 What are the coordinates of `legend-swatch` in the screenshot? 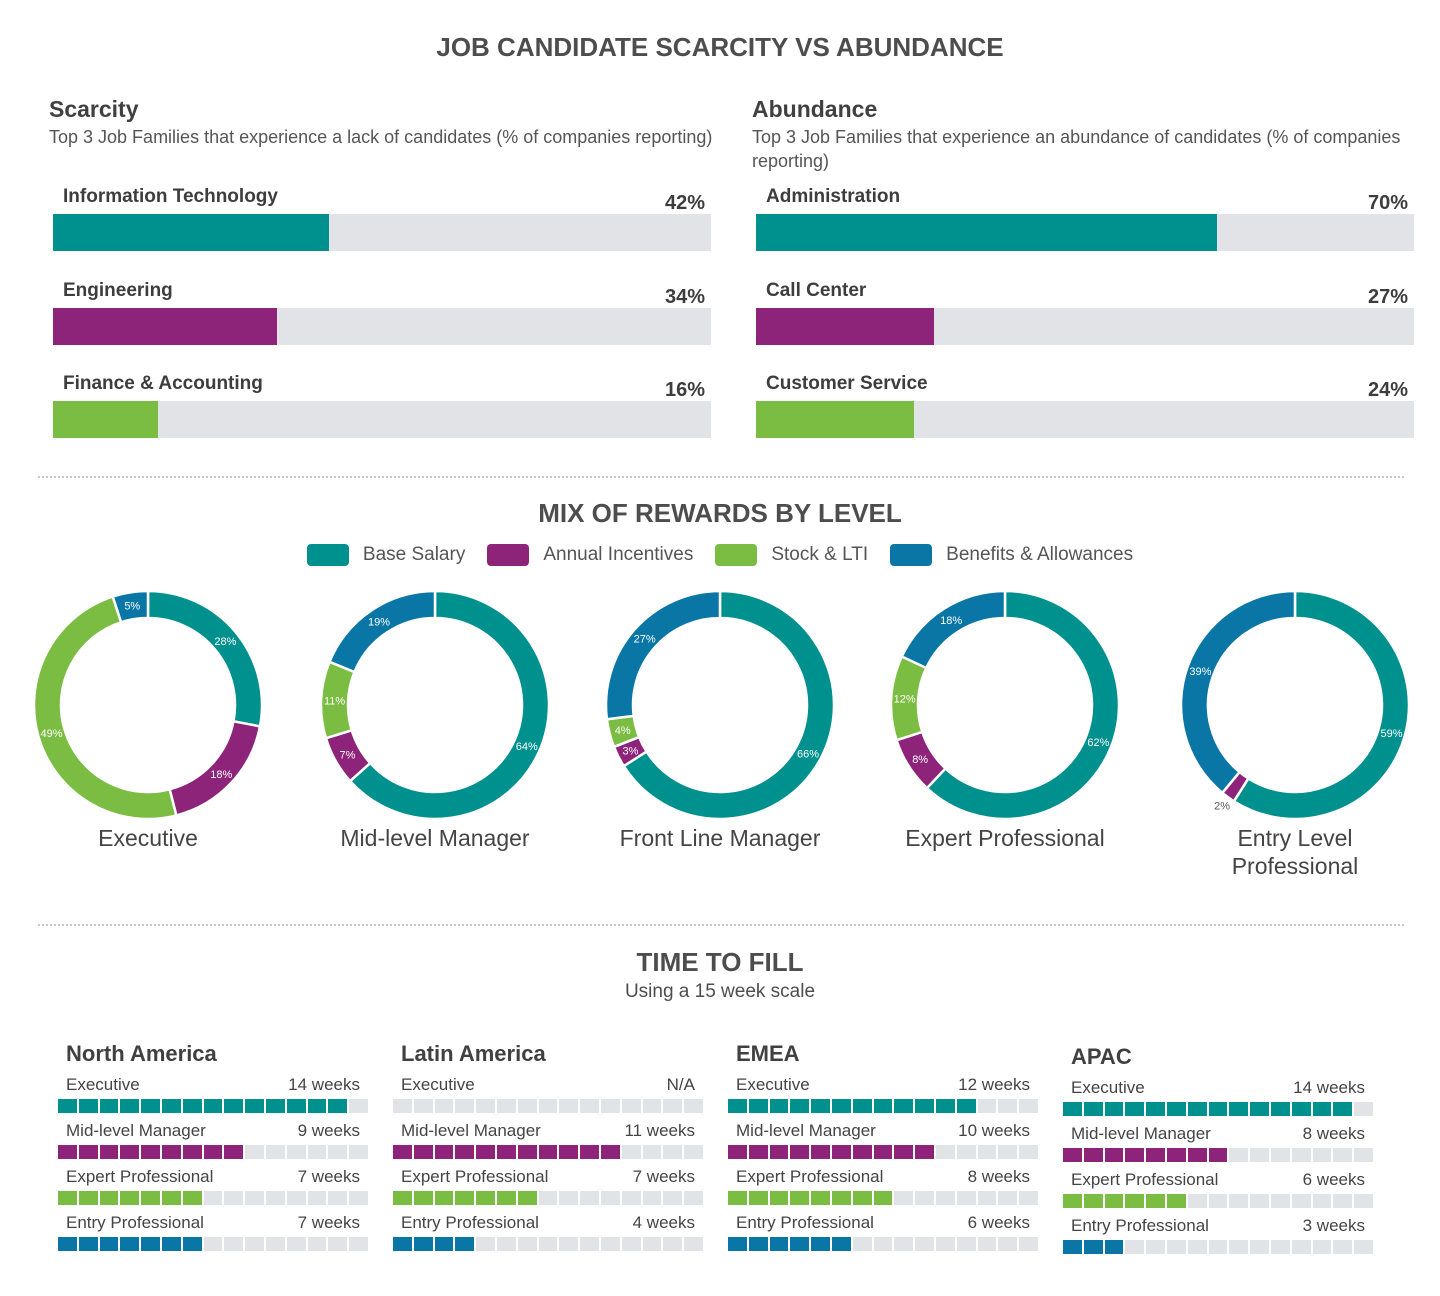 It's located at (736, 555).